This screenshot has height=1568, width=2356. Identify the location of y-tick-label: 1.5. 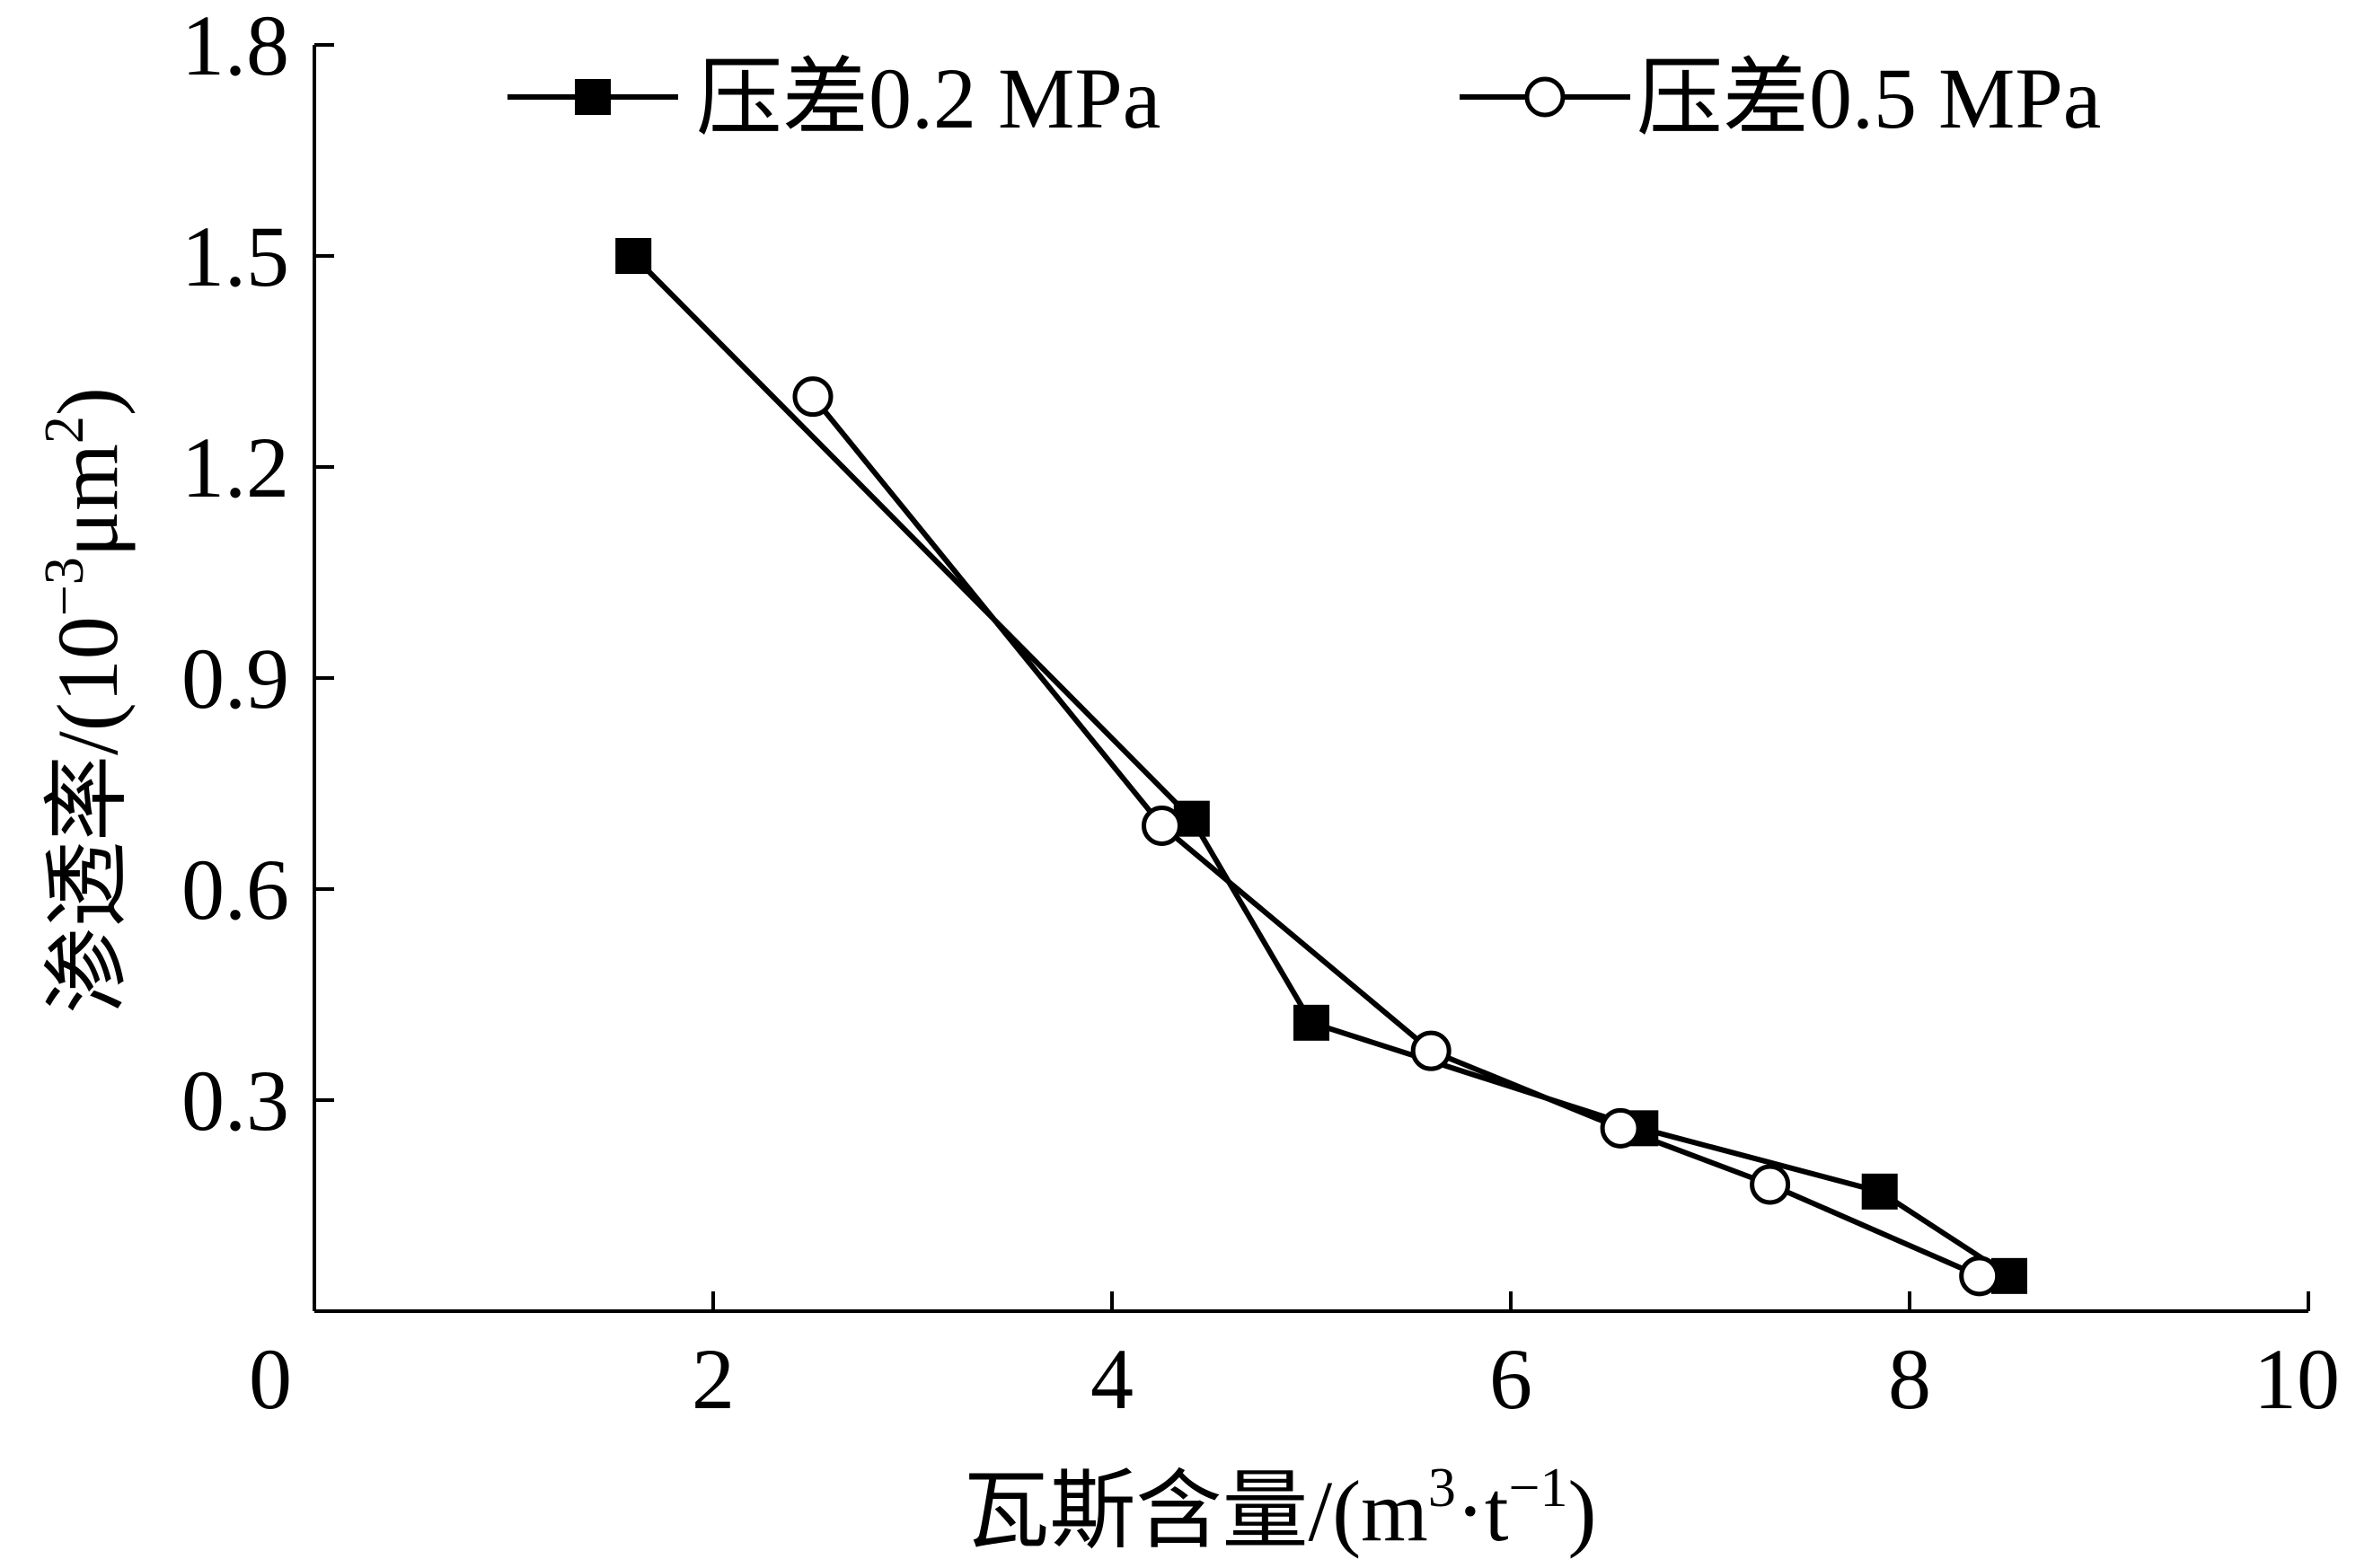
(235, 256).